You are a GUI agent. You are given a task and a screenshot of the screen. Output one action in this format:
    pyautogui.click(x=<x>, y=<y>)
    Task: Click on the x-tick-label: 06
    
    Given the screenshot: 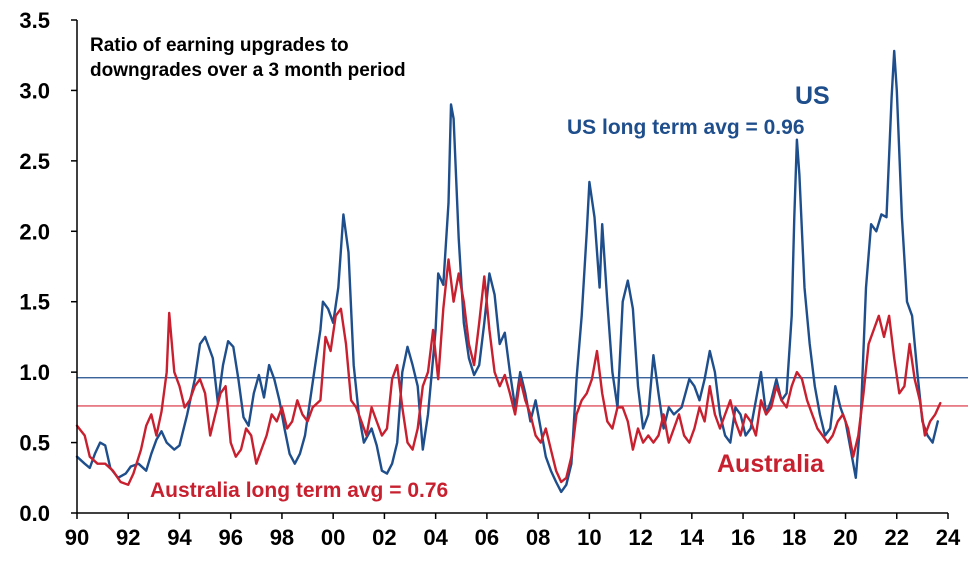 What is the action you would take?
    pyautogui.click(x=487, y=537)
    